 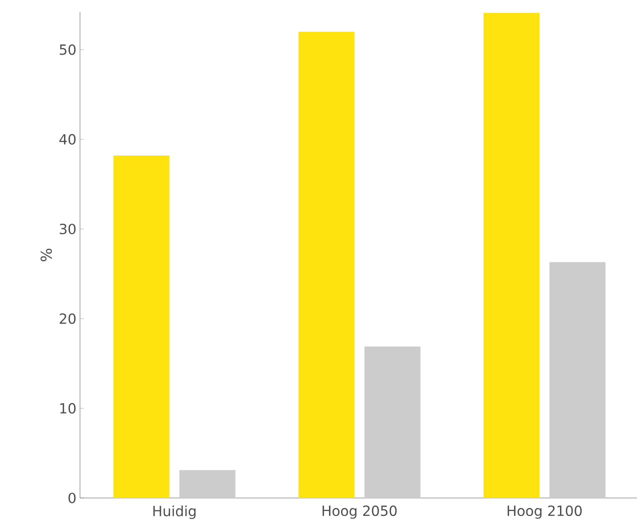 I want to click on y-tick-label: 30, so click(x=68, y=229).